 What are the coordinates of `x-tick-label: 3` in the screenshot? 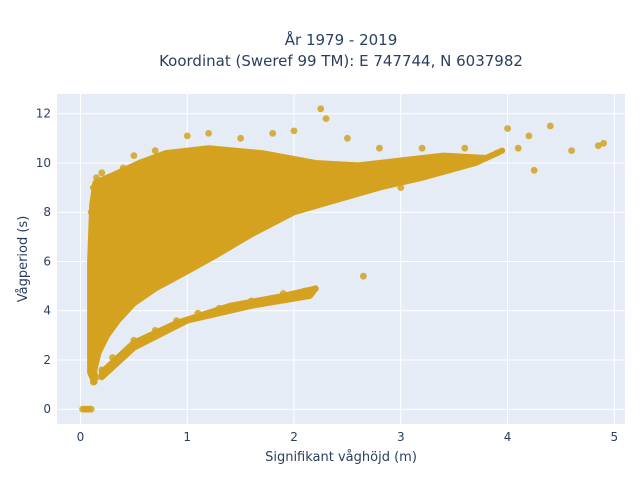 It's located at (401, 437).